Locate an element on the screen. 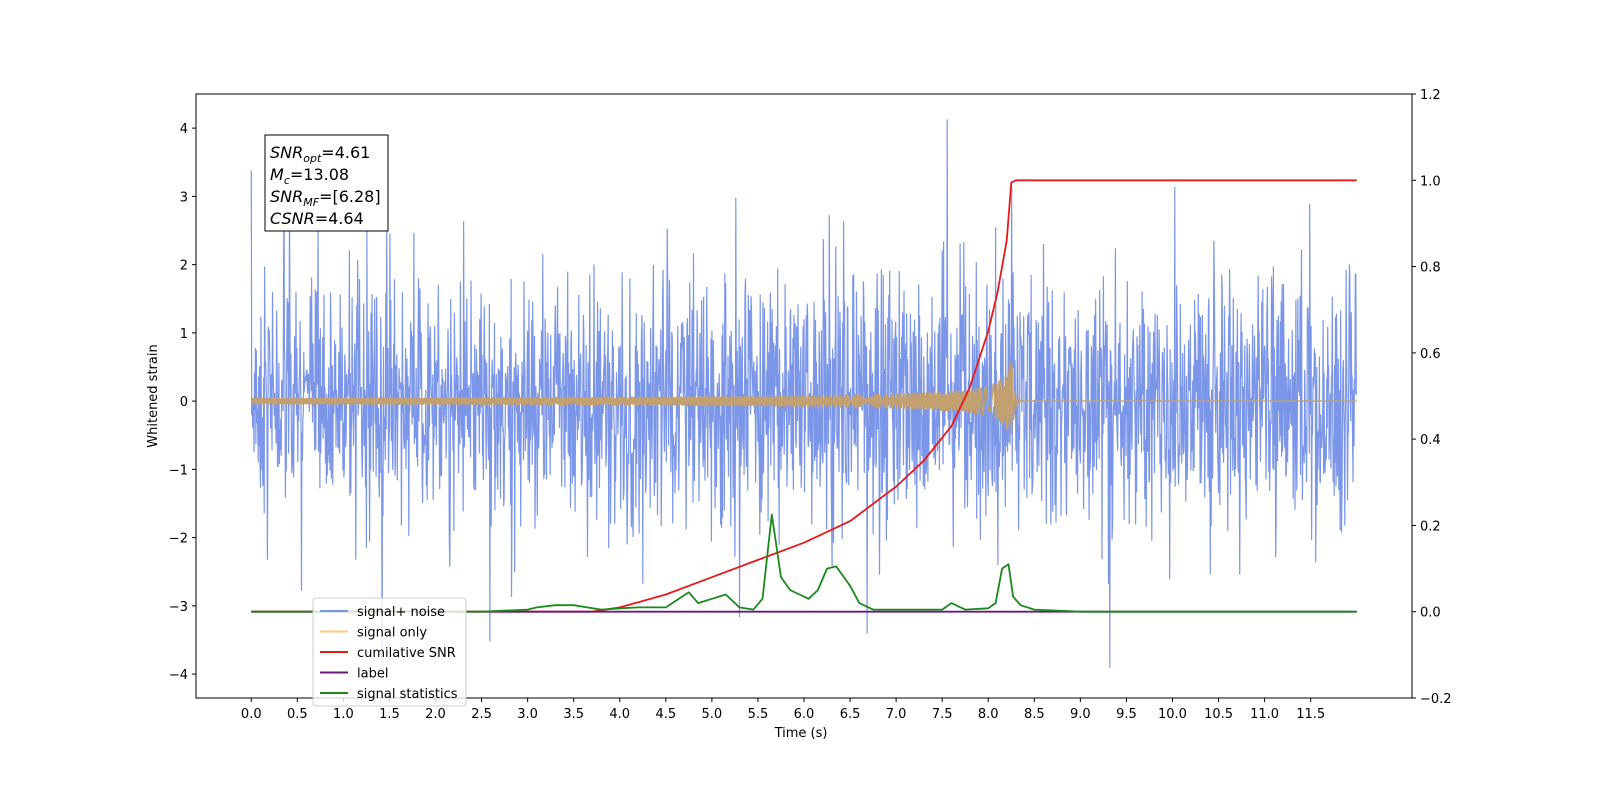 The image size is (1600, 800). legend-label: cumilative SNR is located at coordinates (406, 653).